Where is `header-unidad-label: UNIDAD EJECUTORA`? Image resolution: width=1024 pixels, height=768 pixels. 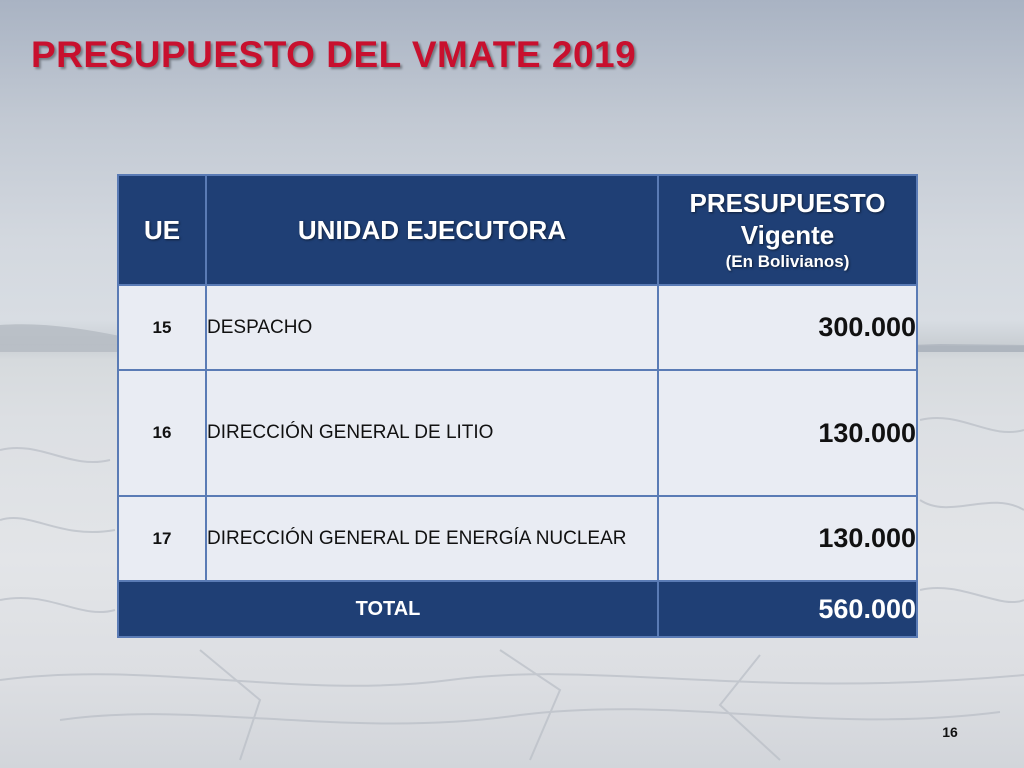
header-unidad-label: UNIDAD EJECUTORA is located at coordinates (432, 229).